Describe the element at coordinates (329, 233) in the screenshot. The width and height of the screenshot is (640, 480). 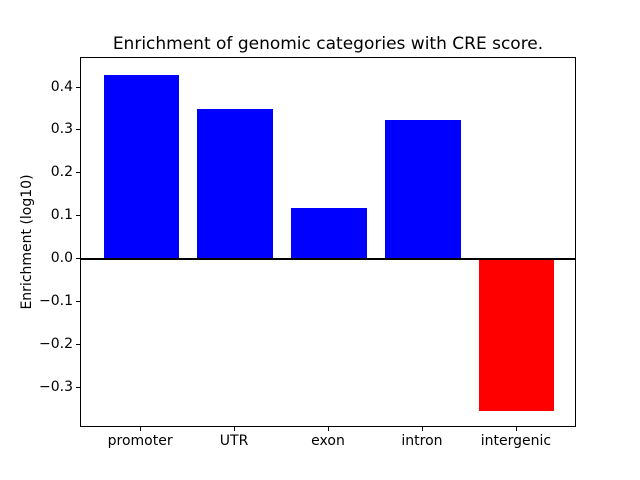
I see `bar-exon` at that location.